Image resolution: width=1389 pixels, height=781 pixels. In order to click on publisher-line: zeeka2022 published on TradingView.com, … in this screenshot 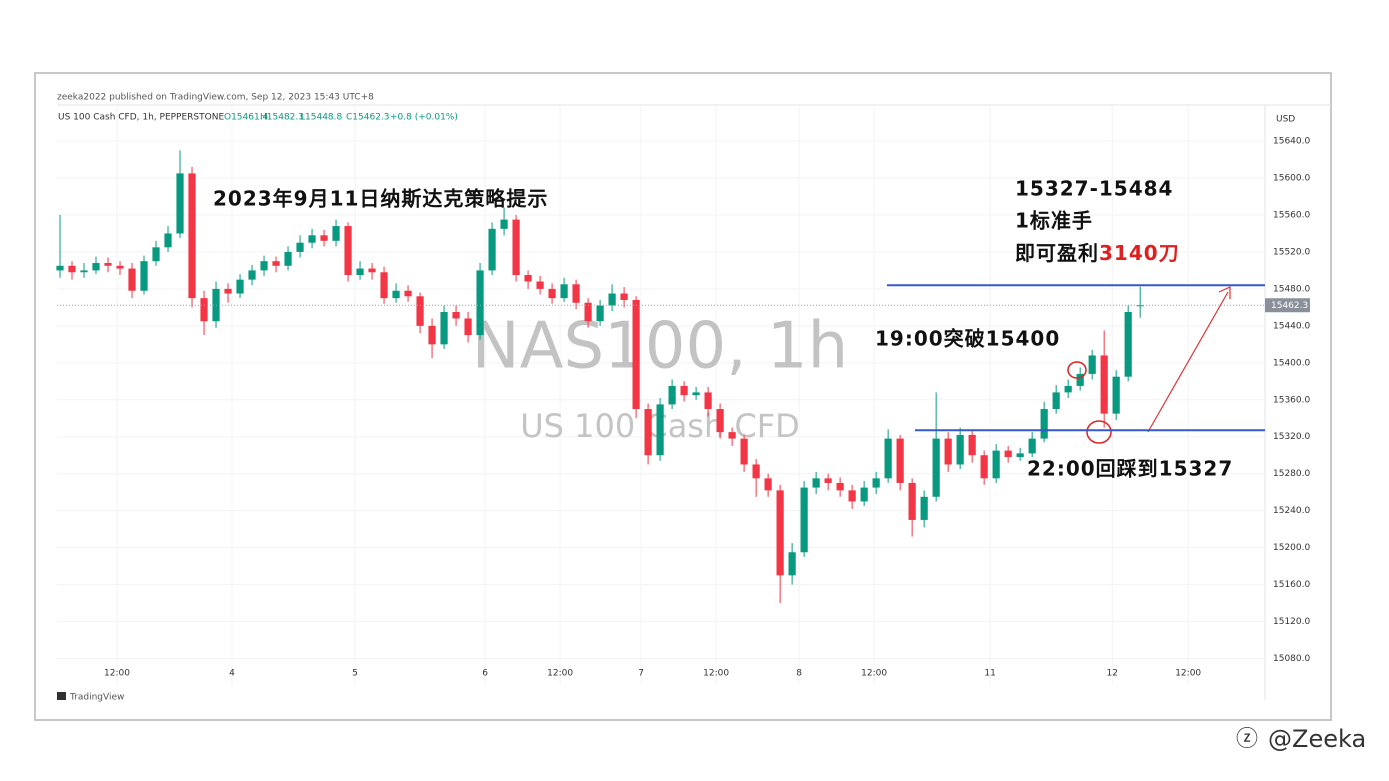, I will do `click(215, 98)`.